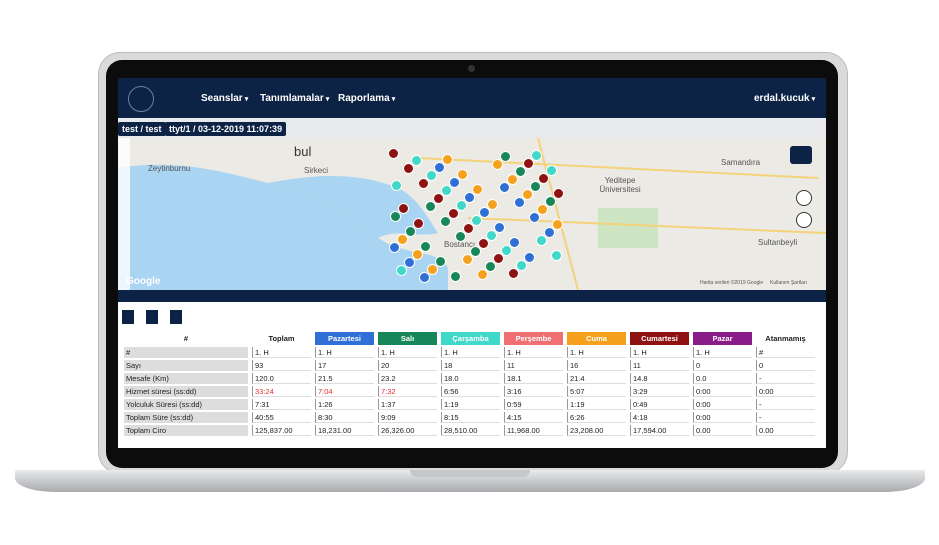 The height and width of the screenshot is (545, 939). What do you see at coordinates (407, 338) in the screenshot?
I see `column-header: Salı` at bounding box center [407, 338].